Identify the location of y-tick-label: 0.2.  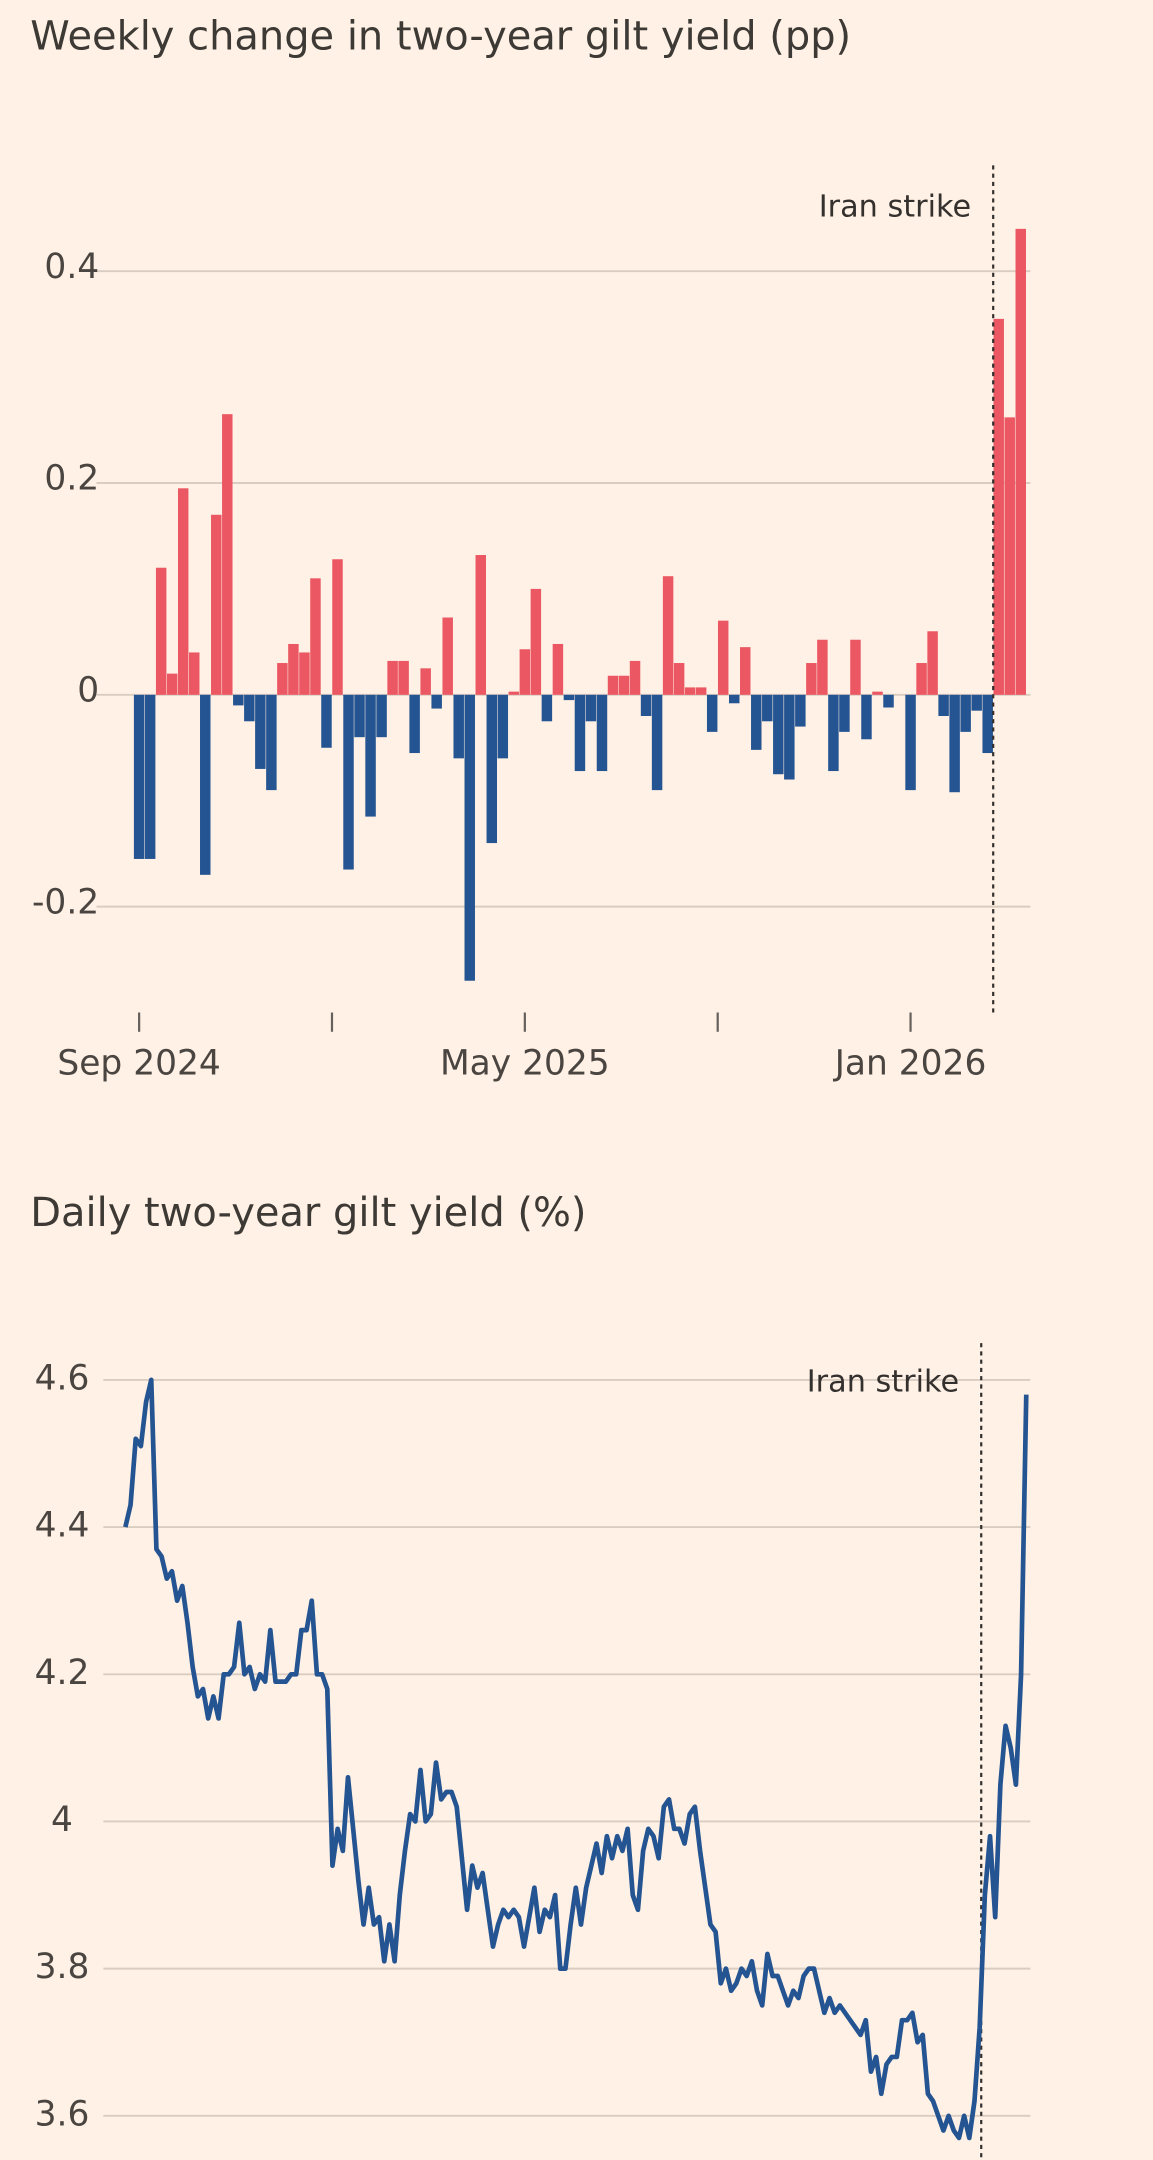
(71, 479).